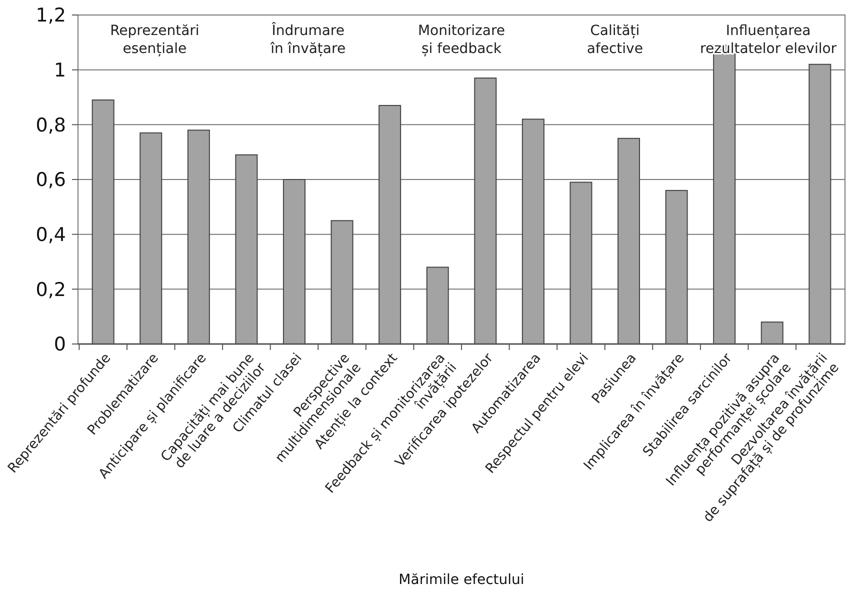  I want to click on y-tick-label: 1,2, so click(51, 15).